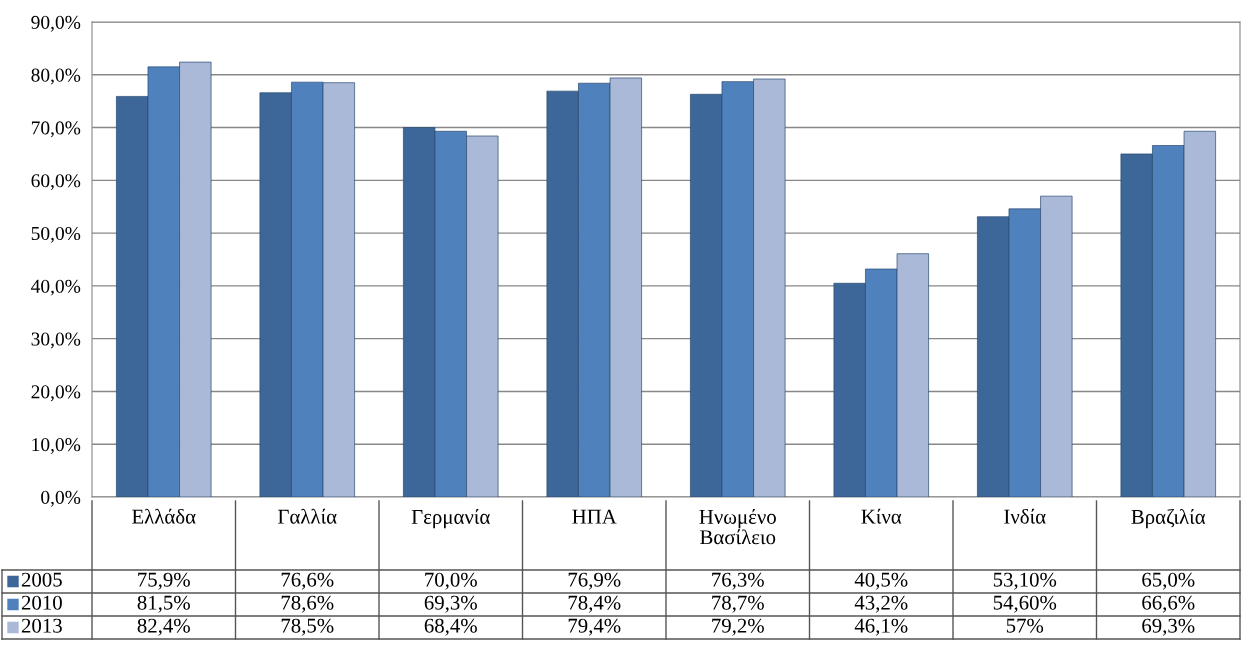 Image resolution: width=1253 pixels, height=654 pixels. I want to click on data-label: 78,6%, so click(307, 604).